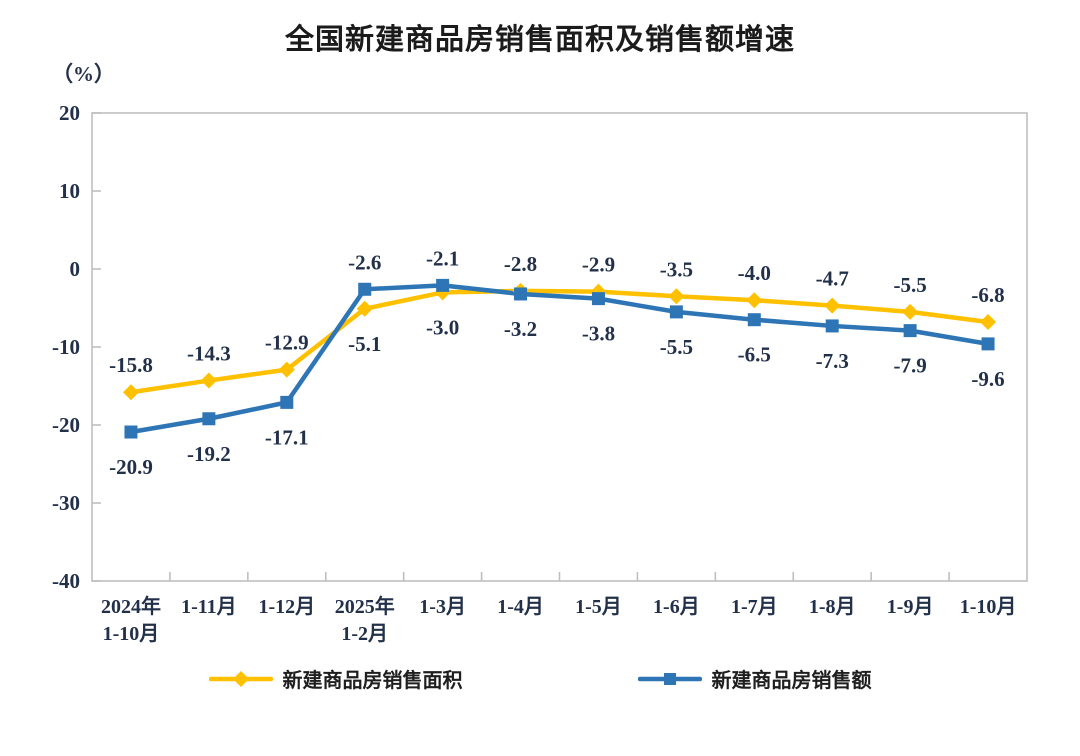  What do you see at coordinates (442, 607) in the screenshot?
I see `x-tick-label: 1-3月` at bounding box center [442, 607].